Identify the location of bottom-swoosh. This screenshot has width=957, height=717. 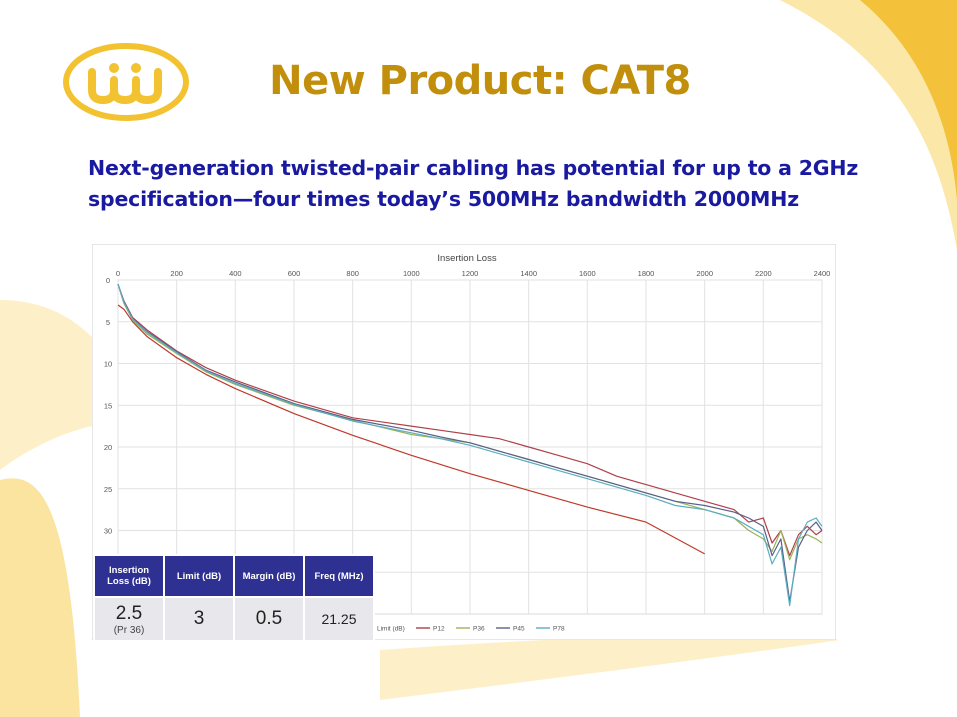
(610, 667).